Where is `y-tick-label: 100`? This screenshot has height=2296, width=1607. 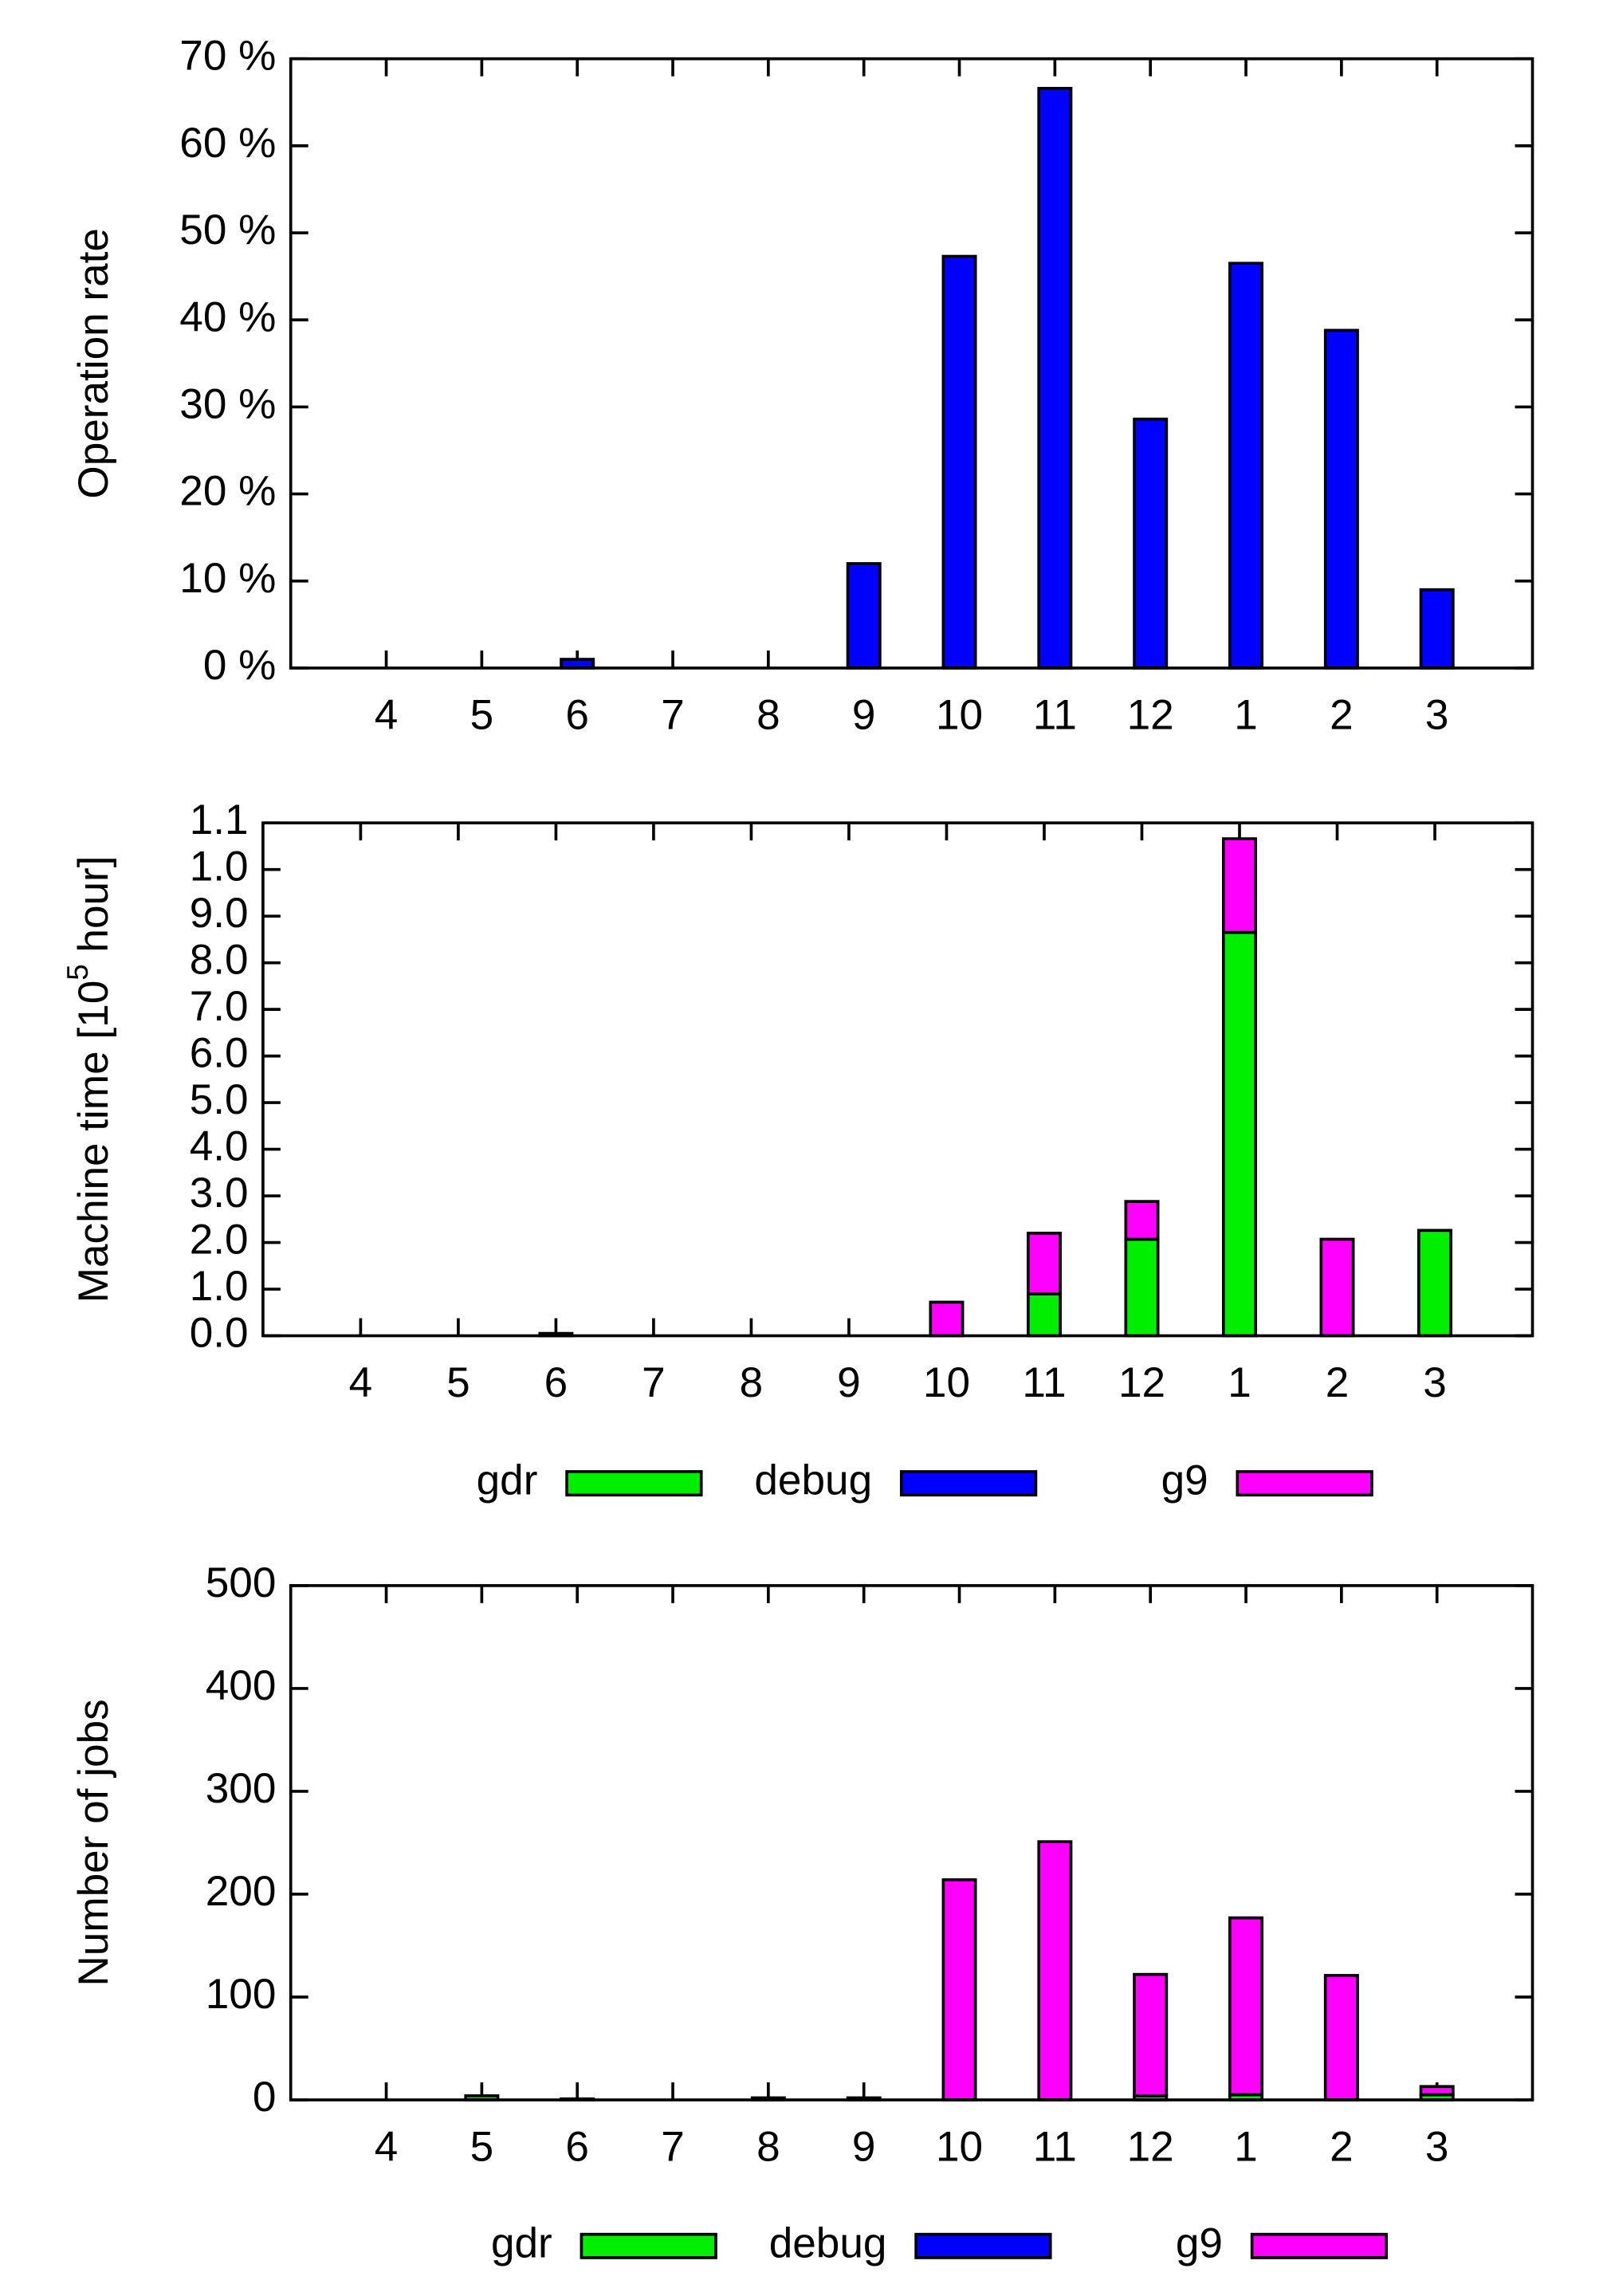 y-tick-label: 100 is located at coordinates (242, 1995).